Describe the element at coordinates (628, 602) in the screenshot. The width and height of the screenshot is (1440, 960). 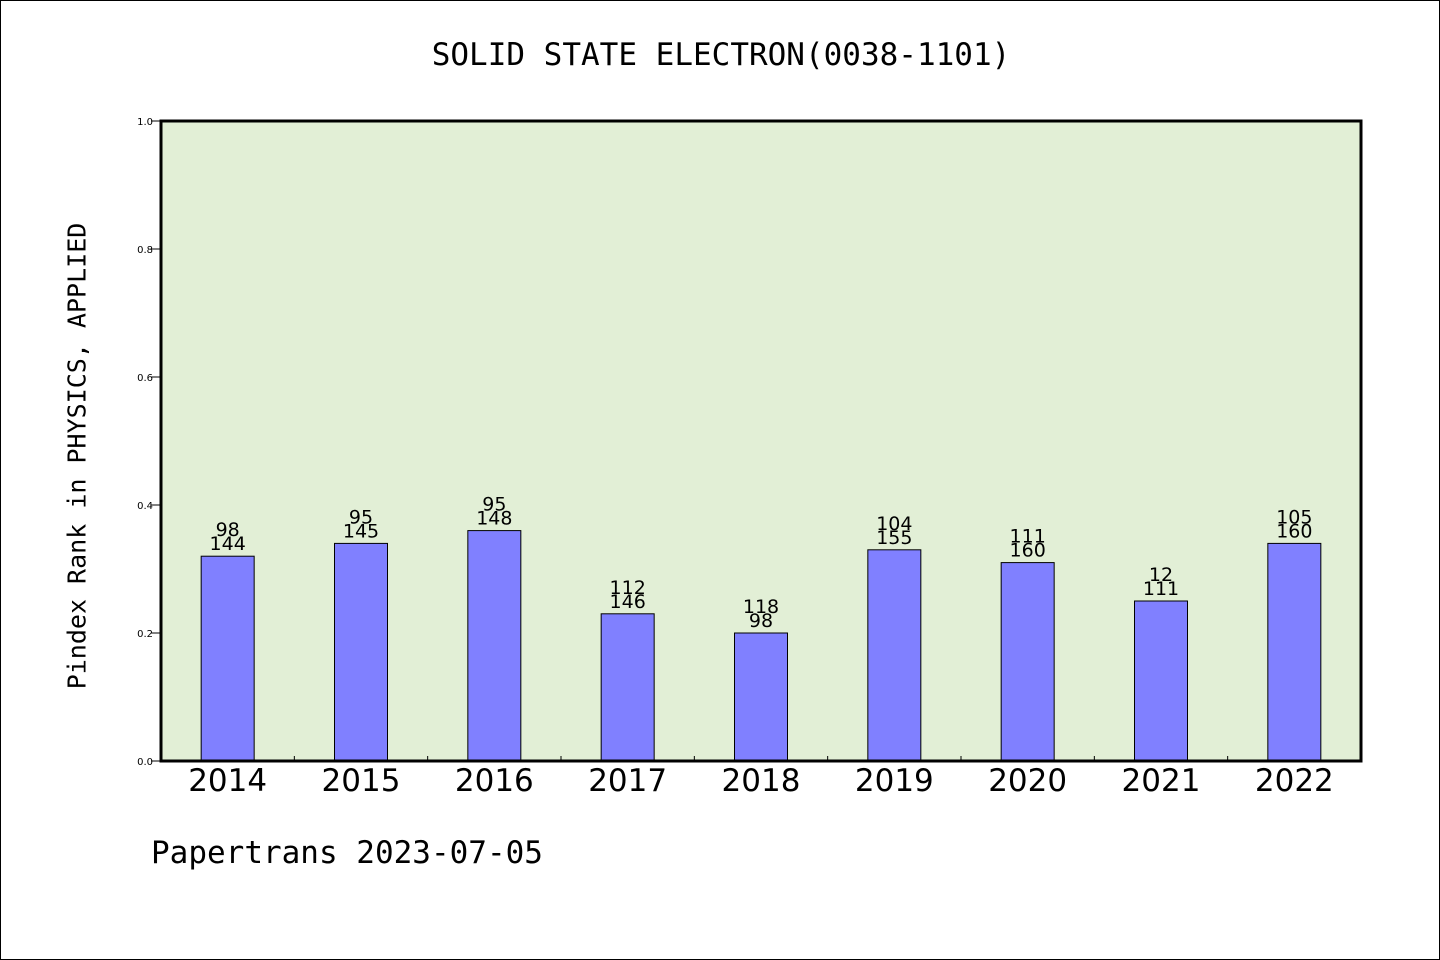
I see `data-label-bottom: 146` at that location.